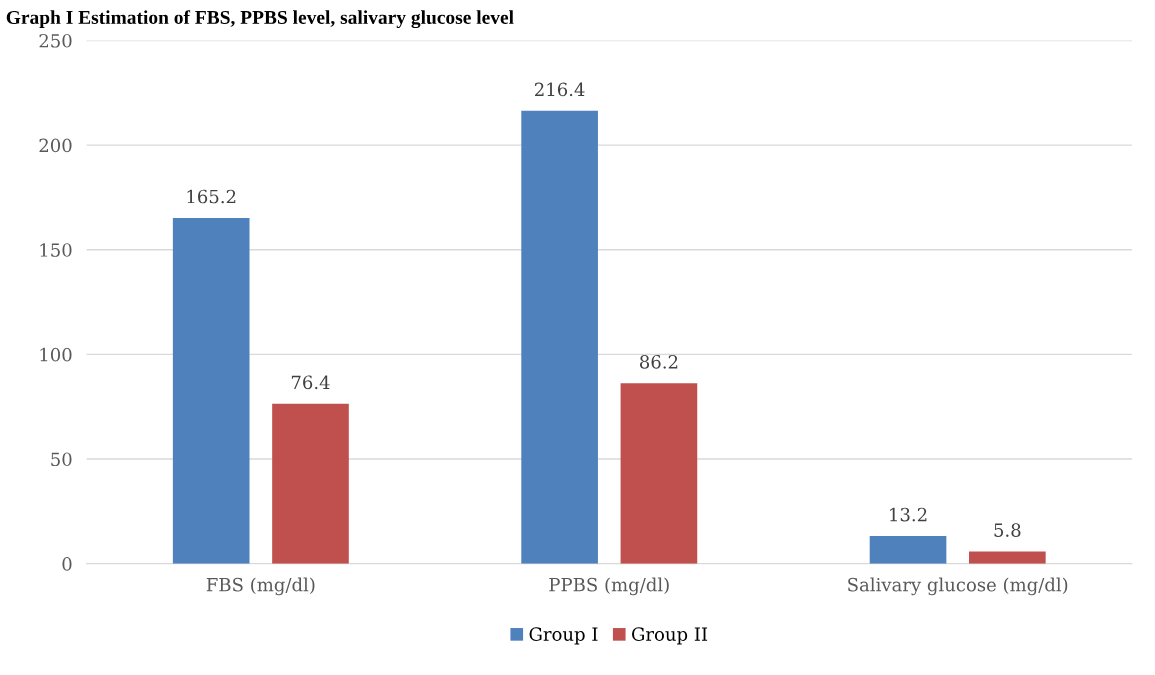  I want to click on x-tick-label: PPBS (mg/dl), so click(609, 586).